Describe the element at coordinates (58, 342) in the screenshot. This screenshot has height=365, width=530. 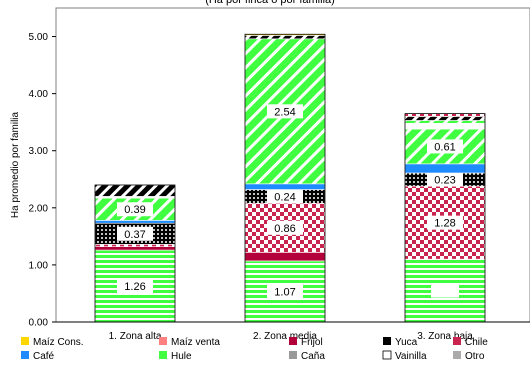
I see `legend-label: Maíz Cons.` at that location.